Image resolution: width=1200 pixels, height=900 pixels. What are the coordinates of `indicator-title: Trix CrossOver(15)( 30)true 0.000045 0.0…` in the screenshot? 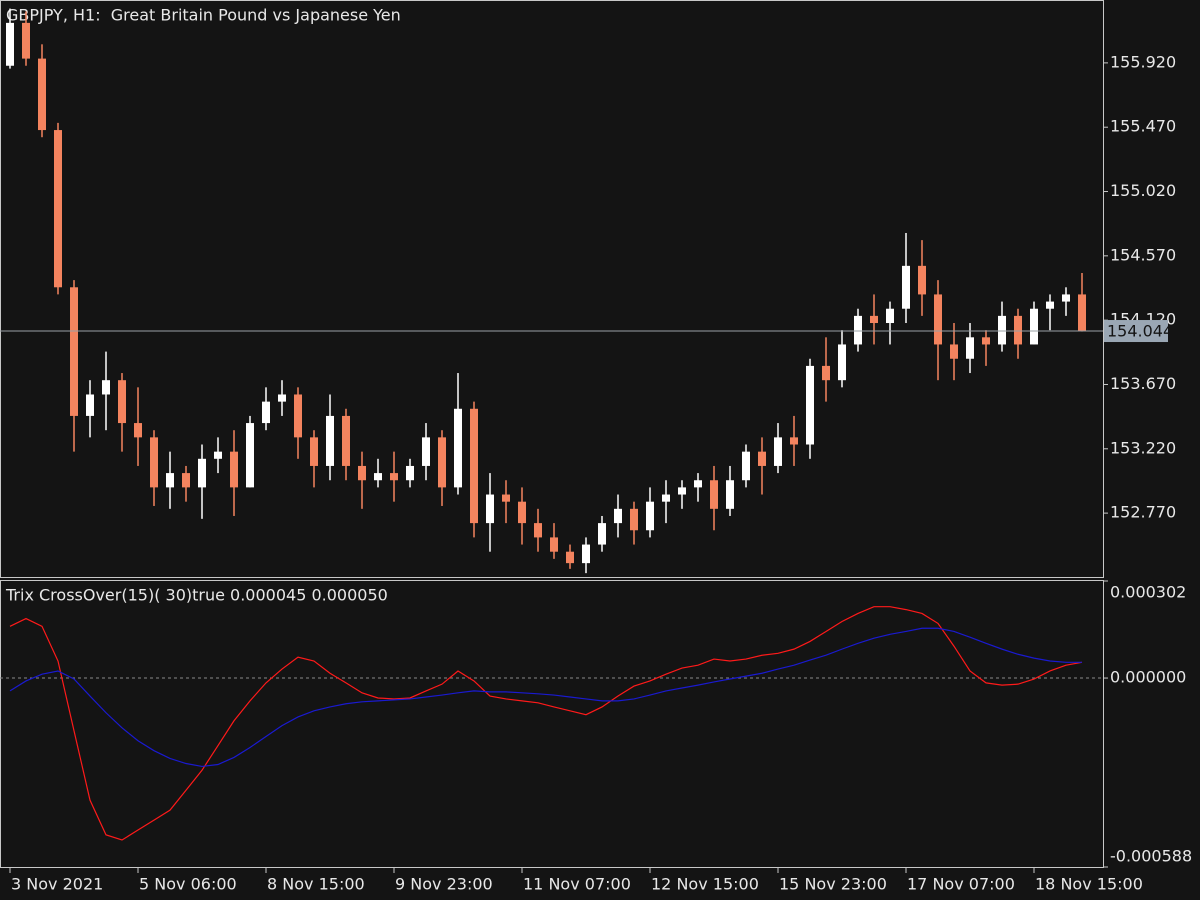 It's located at (196, 595).